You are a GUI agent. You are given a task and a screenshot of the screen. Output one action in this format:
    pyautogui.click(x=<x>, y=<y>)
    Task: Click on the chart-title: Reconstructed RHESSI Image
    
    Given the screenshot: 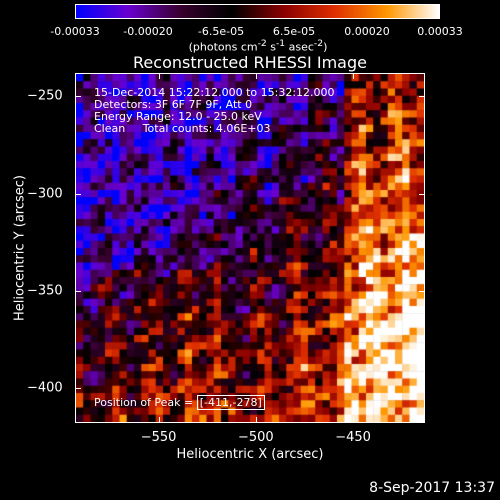 What is the action you would take?
    pyautogui.click(x=250, y=62)
    